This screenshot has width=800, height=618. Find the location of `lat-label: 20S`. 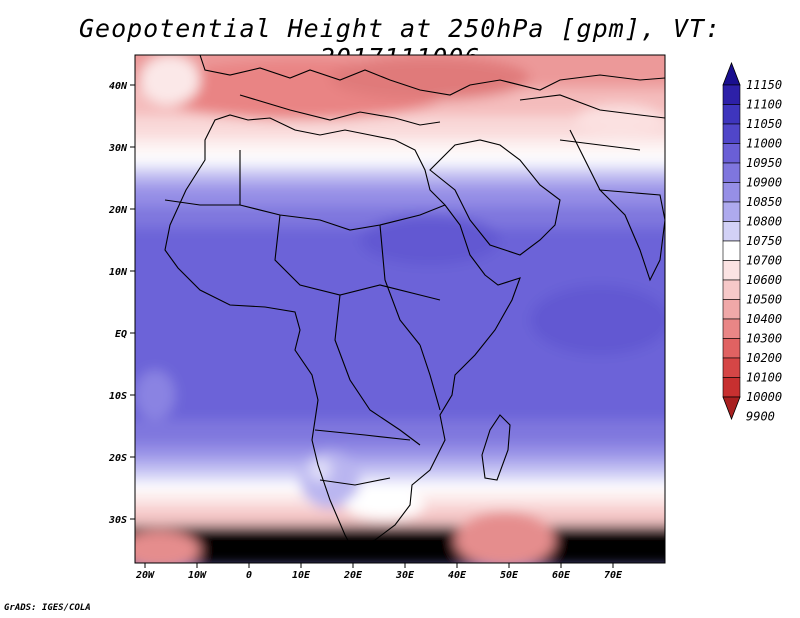

lat-label: 20S is located at coordinates (117, 458).